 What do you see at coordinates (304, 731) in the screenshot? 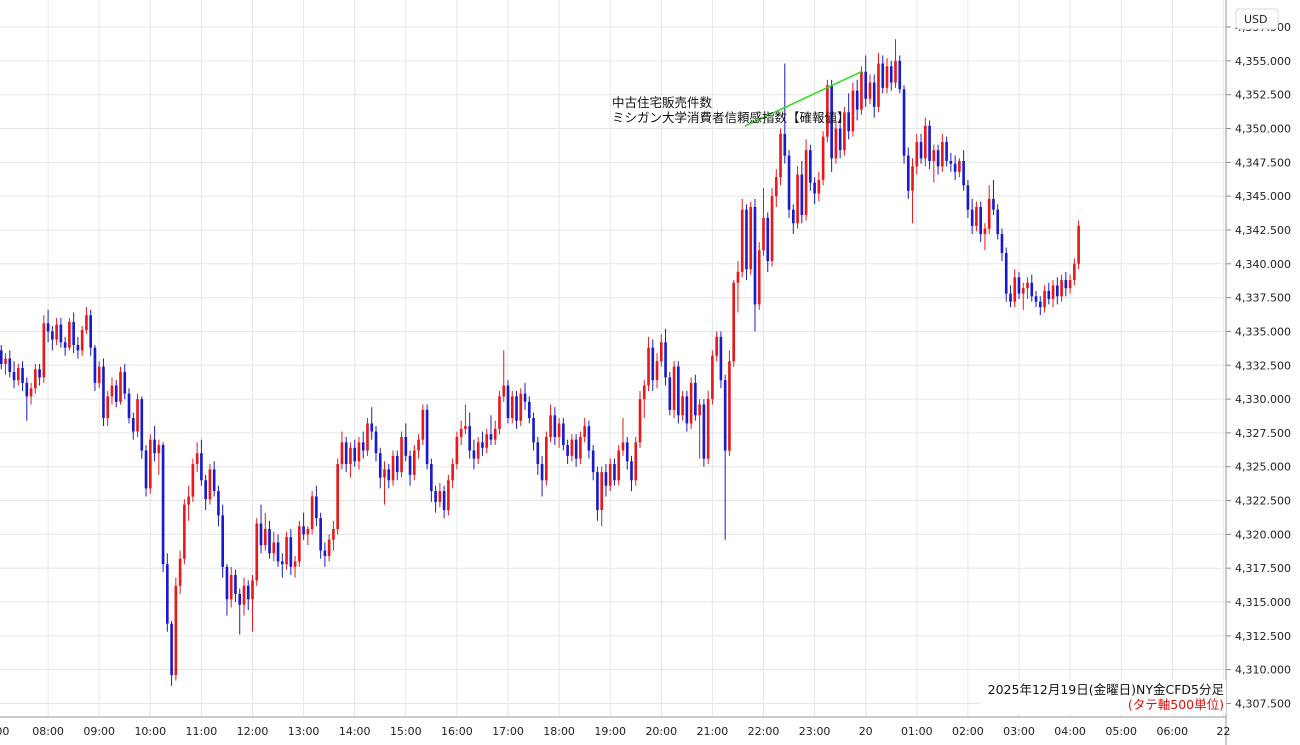
I see `x-tick-label: 13:00` at bounding box center [304, 731].